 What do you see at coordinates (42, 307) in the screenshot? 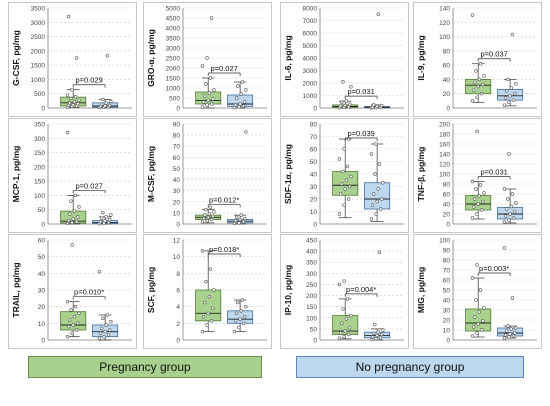
I see `y-tick-label: 20` at bounding box center [42, 307].